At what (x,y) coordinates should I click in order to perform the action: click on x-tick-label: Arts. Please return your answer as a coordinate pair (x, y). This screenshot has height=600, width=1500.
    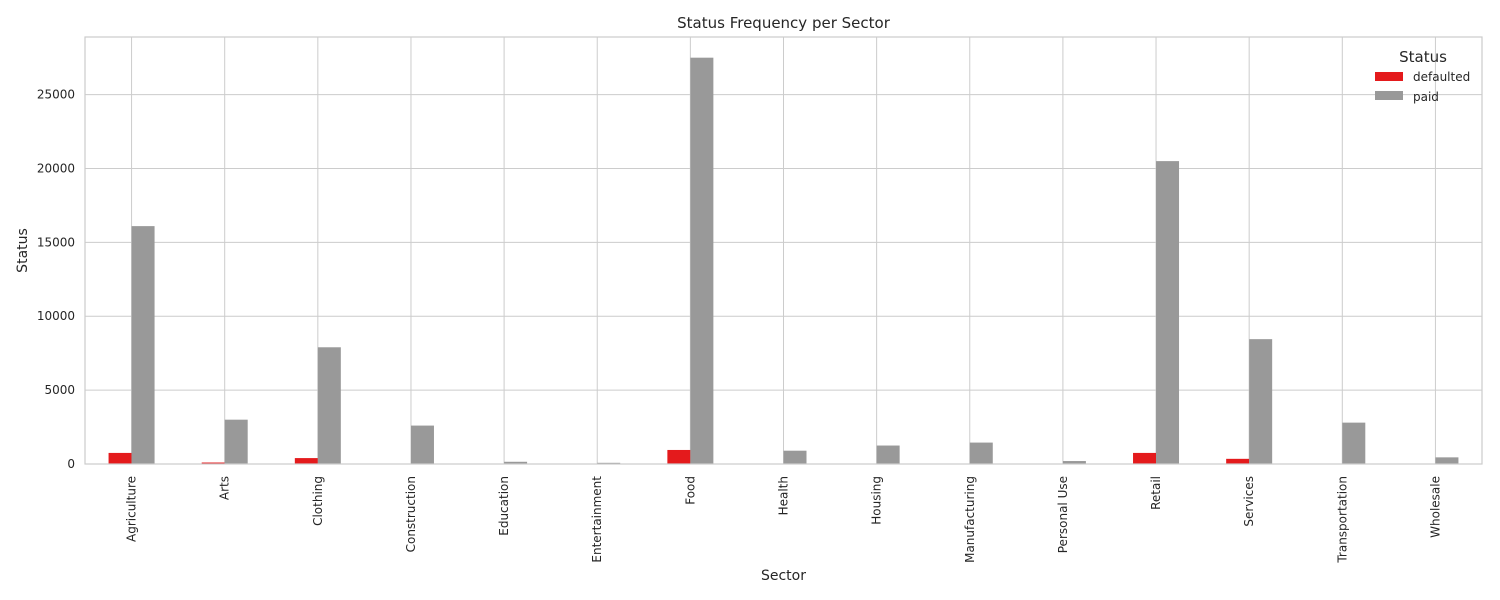
    Looking at the image, I should click on (225, 488).